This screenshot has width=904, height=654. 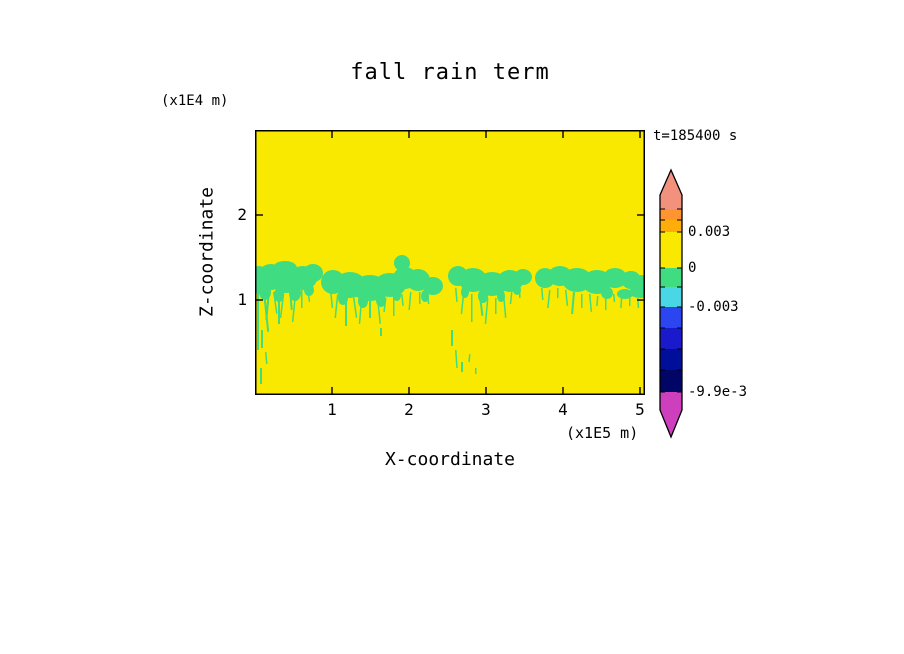 I want to click on time-label: t=185400 s, so click(x=695, y=136).